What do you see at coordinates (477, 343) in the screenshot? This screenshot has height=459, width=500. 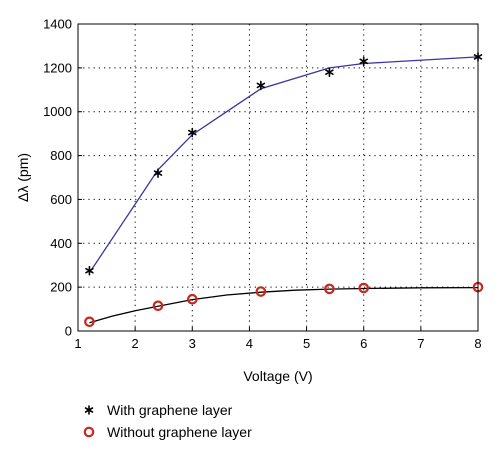 I see `x-tick-label: 8` at bounding box center [477, 343].